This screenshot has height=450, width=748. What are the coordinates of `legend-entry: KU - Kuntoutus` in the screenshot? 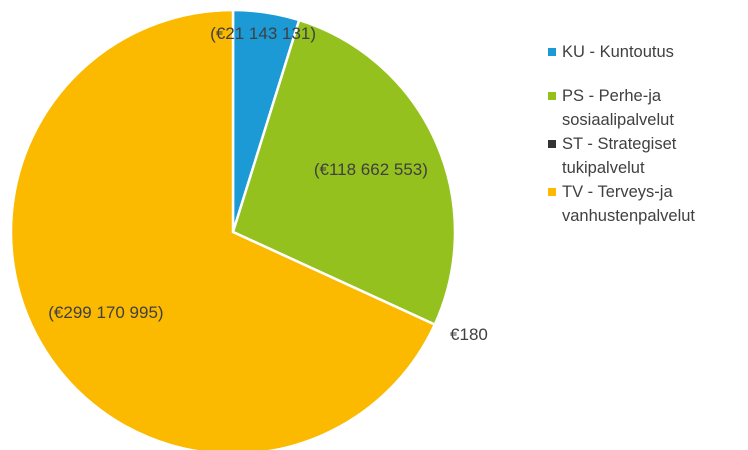 It's located at (645, 52).